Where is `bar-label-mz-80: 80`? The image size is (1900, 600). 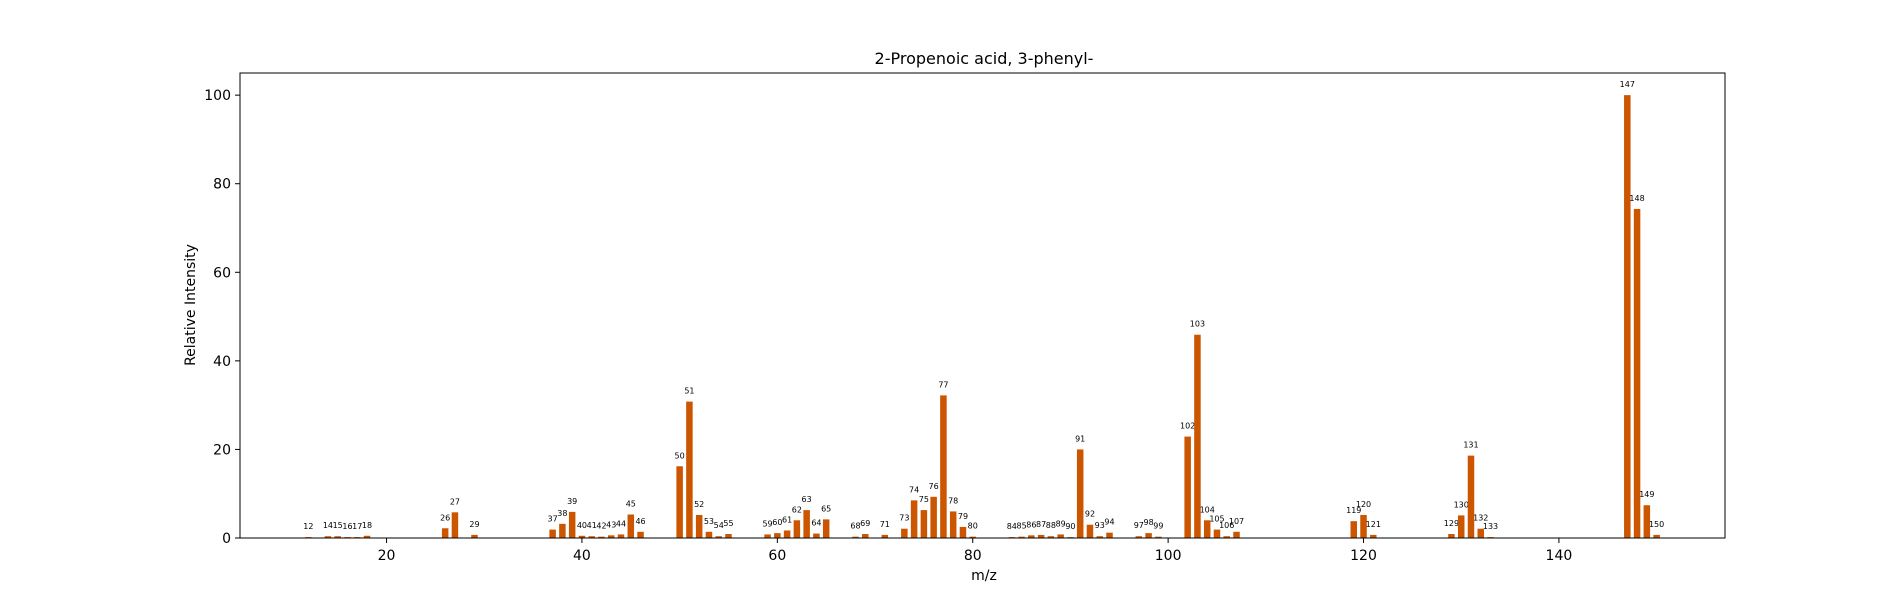 bar-label-mz-80: 80 is located at coordinates (973, 526).